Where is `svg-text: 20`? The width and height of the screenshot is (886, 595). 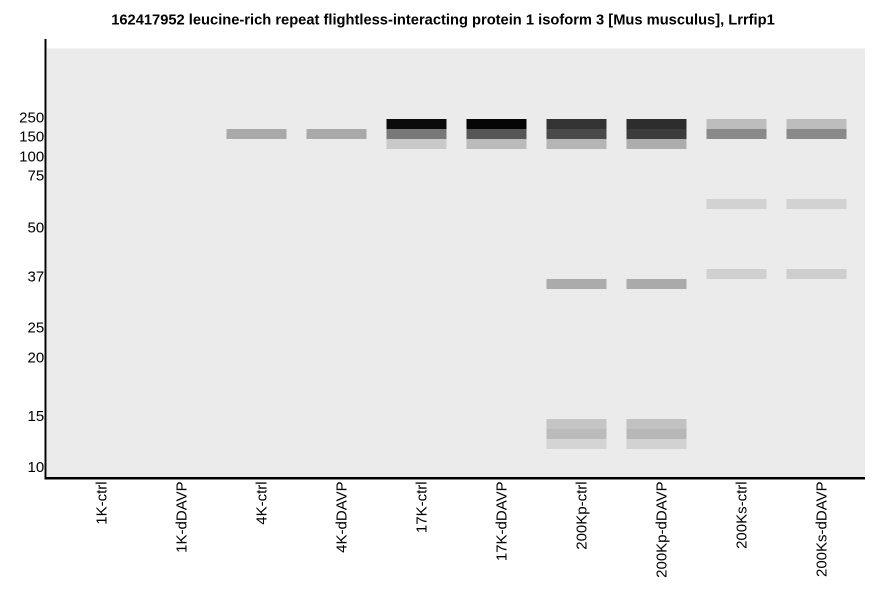 svg-text: 20 is located at coordinates (36, 358).